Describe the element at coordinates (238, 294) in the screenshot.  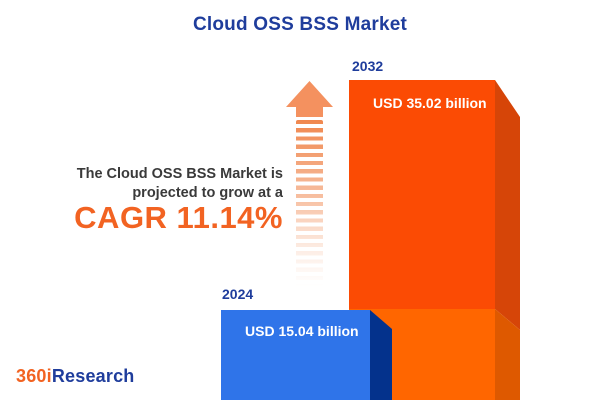
I see `year-label-2024: 2024` at that location.